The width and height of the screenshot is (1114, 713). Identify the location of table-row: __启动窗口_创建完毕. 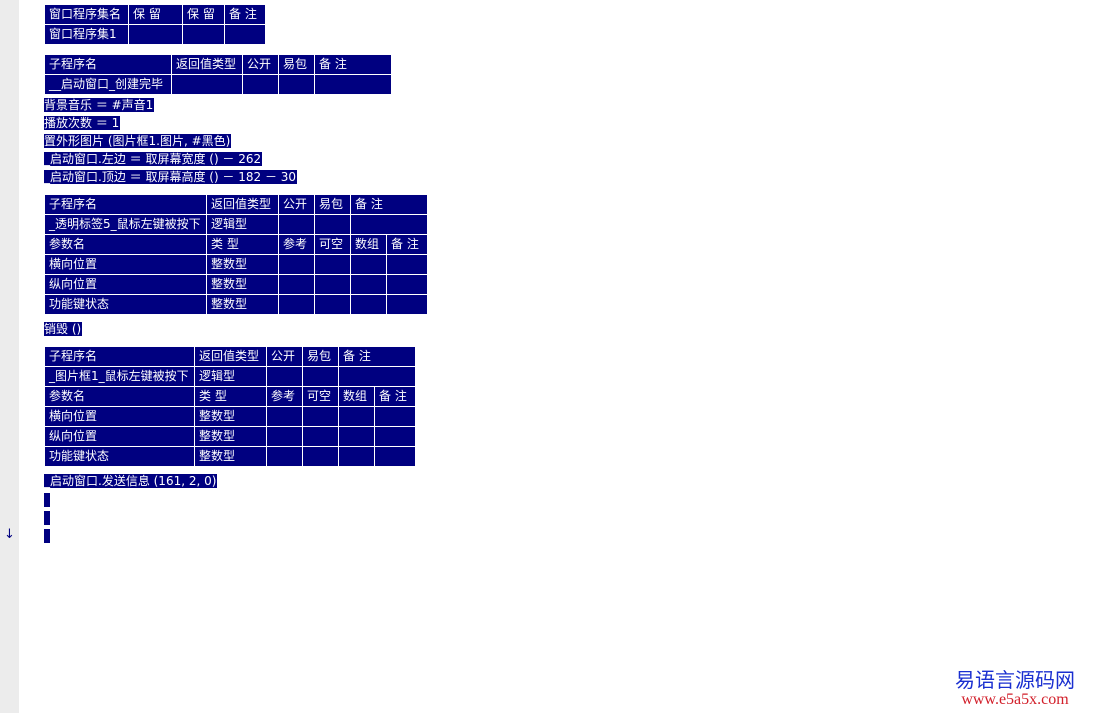
(218, 84).